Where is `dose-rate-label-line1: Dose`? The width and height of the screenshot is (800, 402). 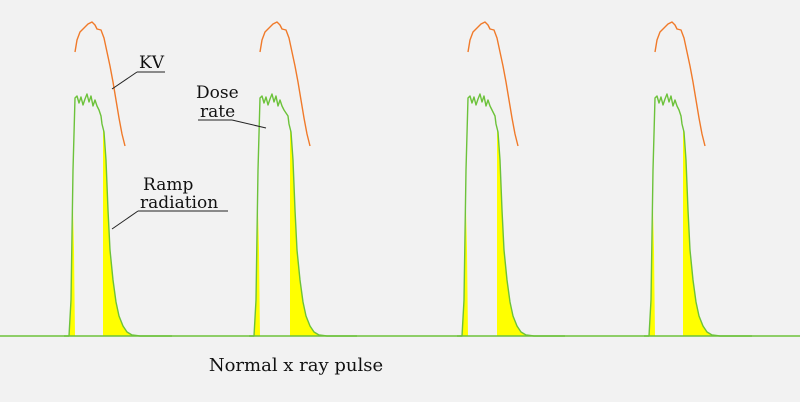 dose-rate-label-line1: Dose is located at coordinates (217, 93).